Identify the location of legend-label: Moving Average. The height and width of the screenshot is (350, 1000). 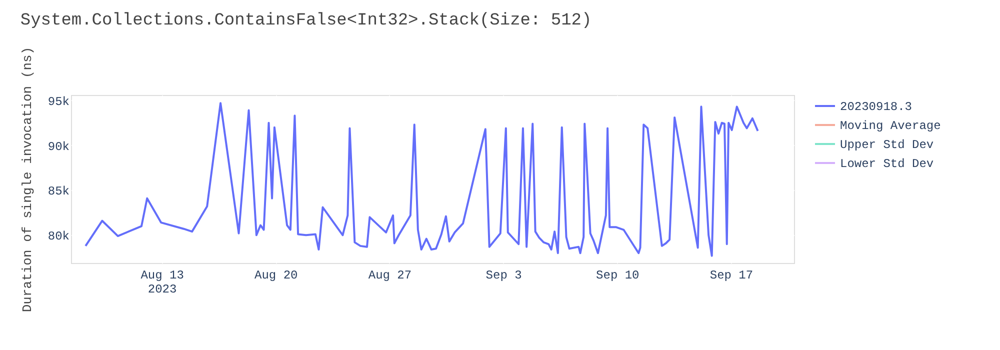
(890, 126).